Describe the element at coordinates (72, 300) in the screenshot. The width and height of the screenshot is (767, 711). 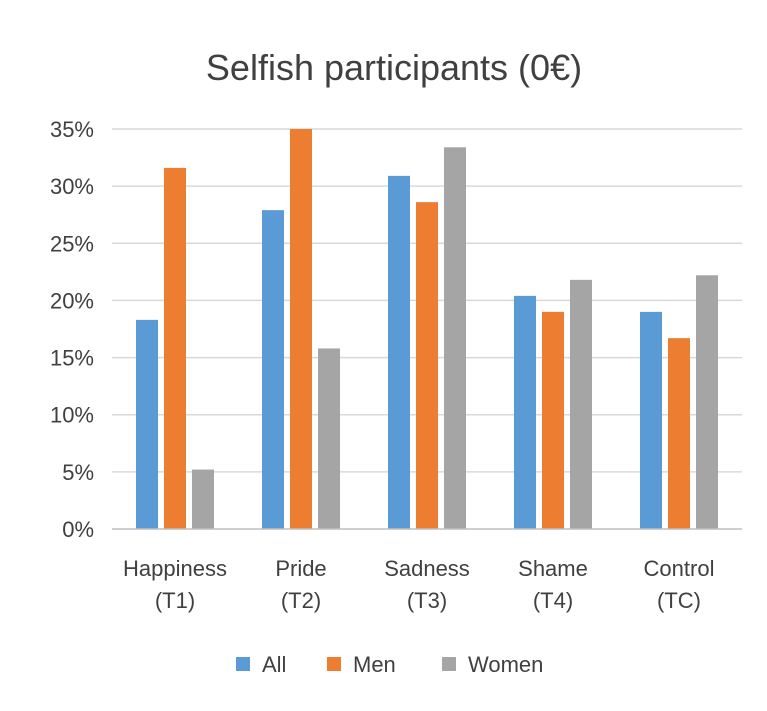
I see `y-tick-label: 20%` at that location.